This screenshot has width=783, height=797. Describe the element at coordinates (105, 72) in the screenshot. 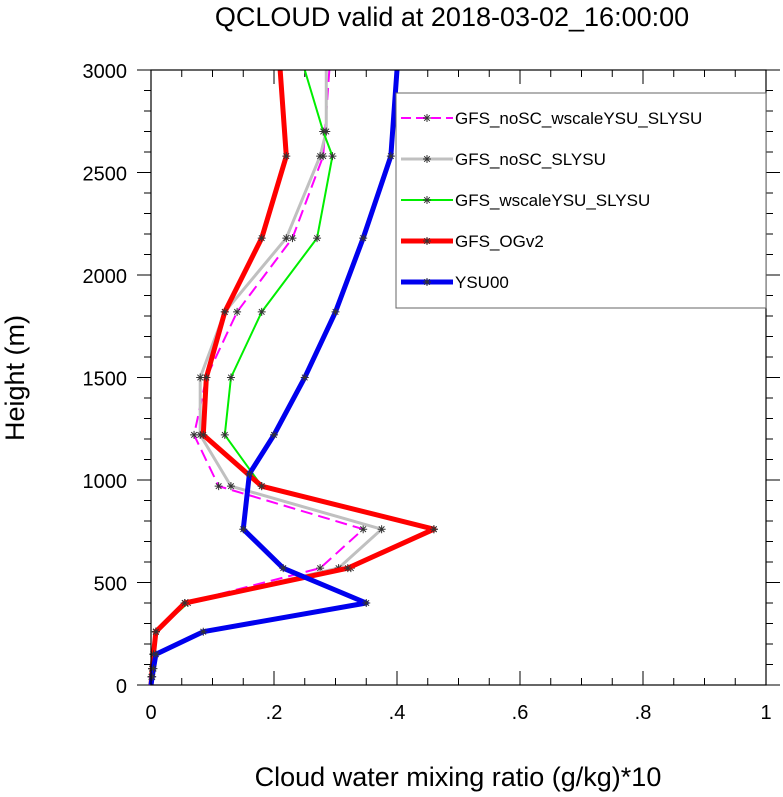

I see `y-tick-label: 3000` at that location.